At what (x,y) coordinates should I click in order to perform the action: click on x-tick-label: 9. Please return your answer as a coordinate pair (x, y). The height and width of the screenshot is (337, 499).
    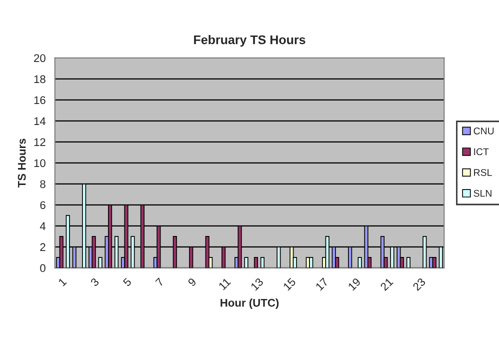
    Looking at the image, I should click on (192, 282).